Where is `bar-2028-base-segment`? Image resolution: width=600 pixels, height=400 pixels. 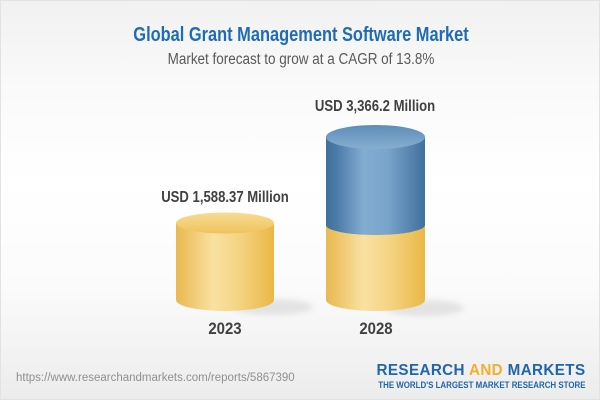 bar-2028-base-segment is located at coordinates (375, 267).